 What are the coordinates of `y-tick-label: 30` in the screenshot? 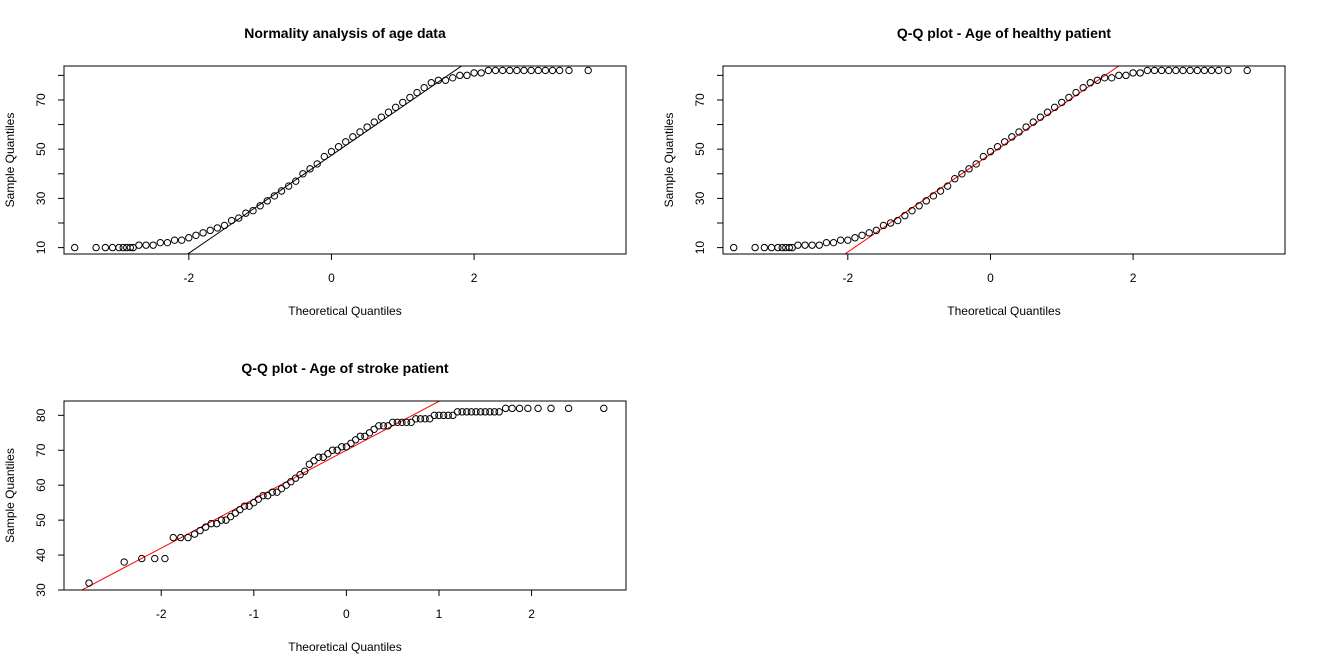 It's located at (700, 198).